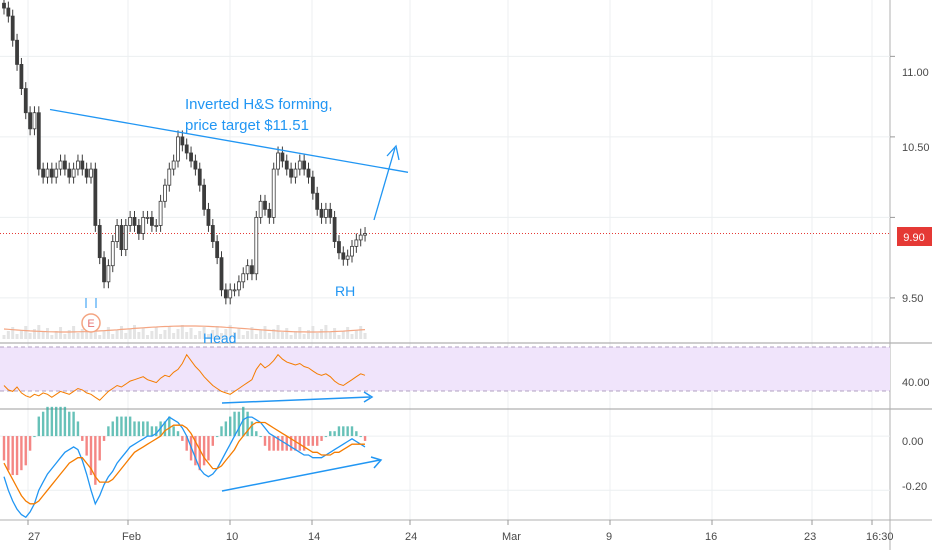 The width and height of the screenshot is (932, 550). What do you see at coordinates (711, 537) in the screenshot?
I see `x-tick-16: 16` at bounding box center [711, 537].